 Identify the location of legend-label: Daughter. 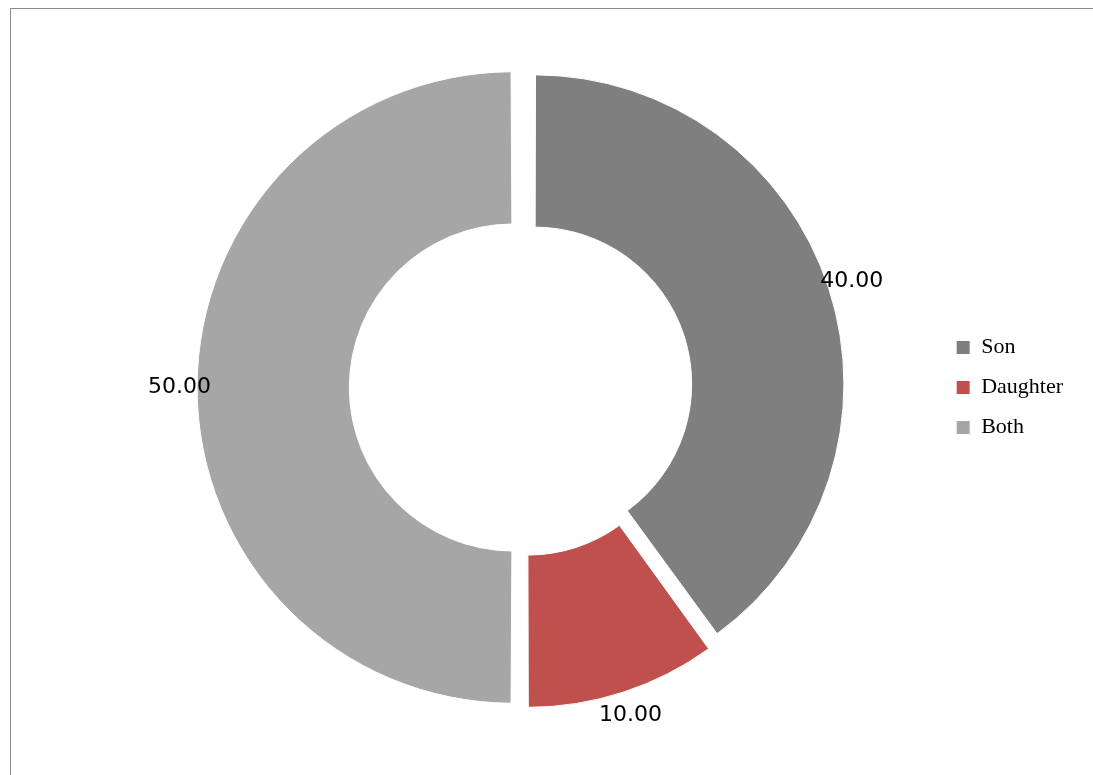
(1022, 386).